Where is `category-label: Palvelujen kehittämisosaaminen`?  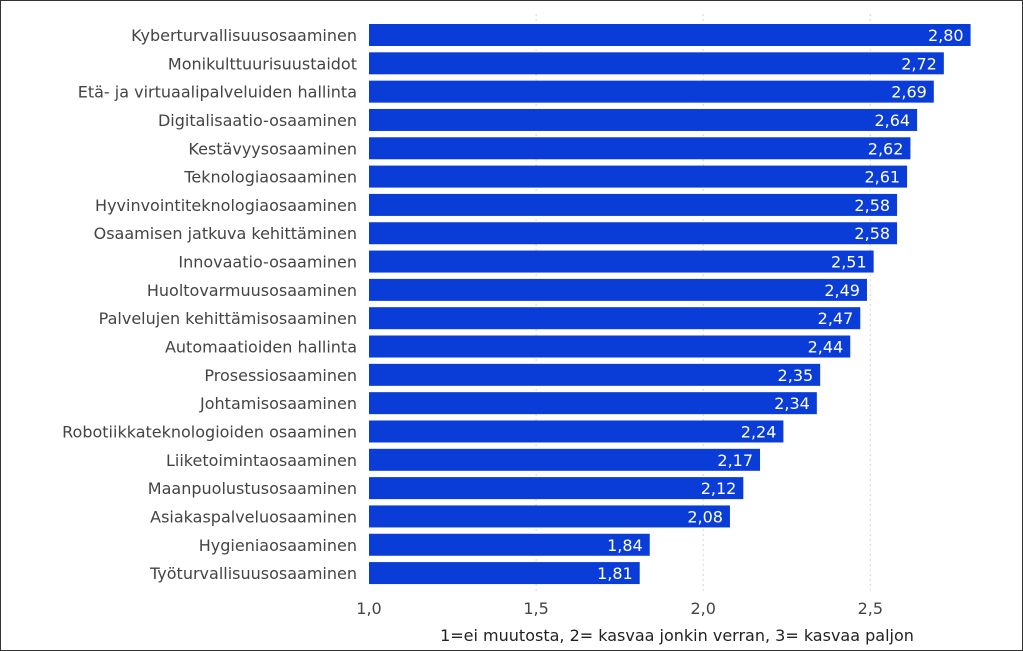
category-label: Palvelujen kehittämisosaaminen is located at coordinates (228, 318).